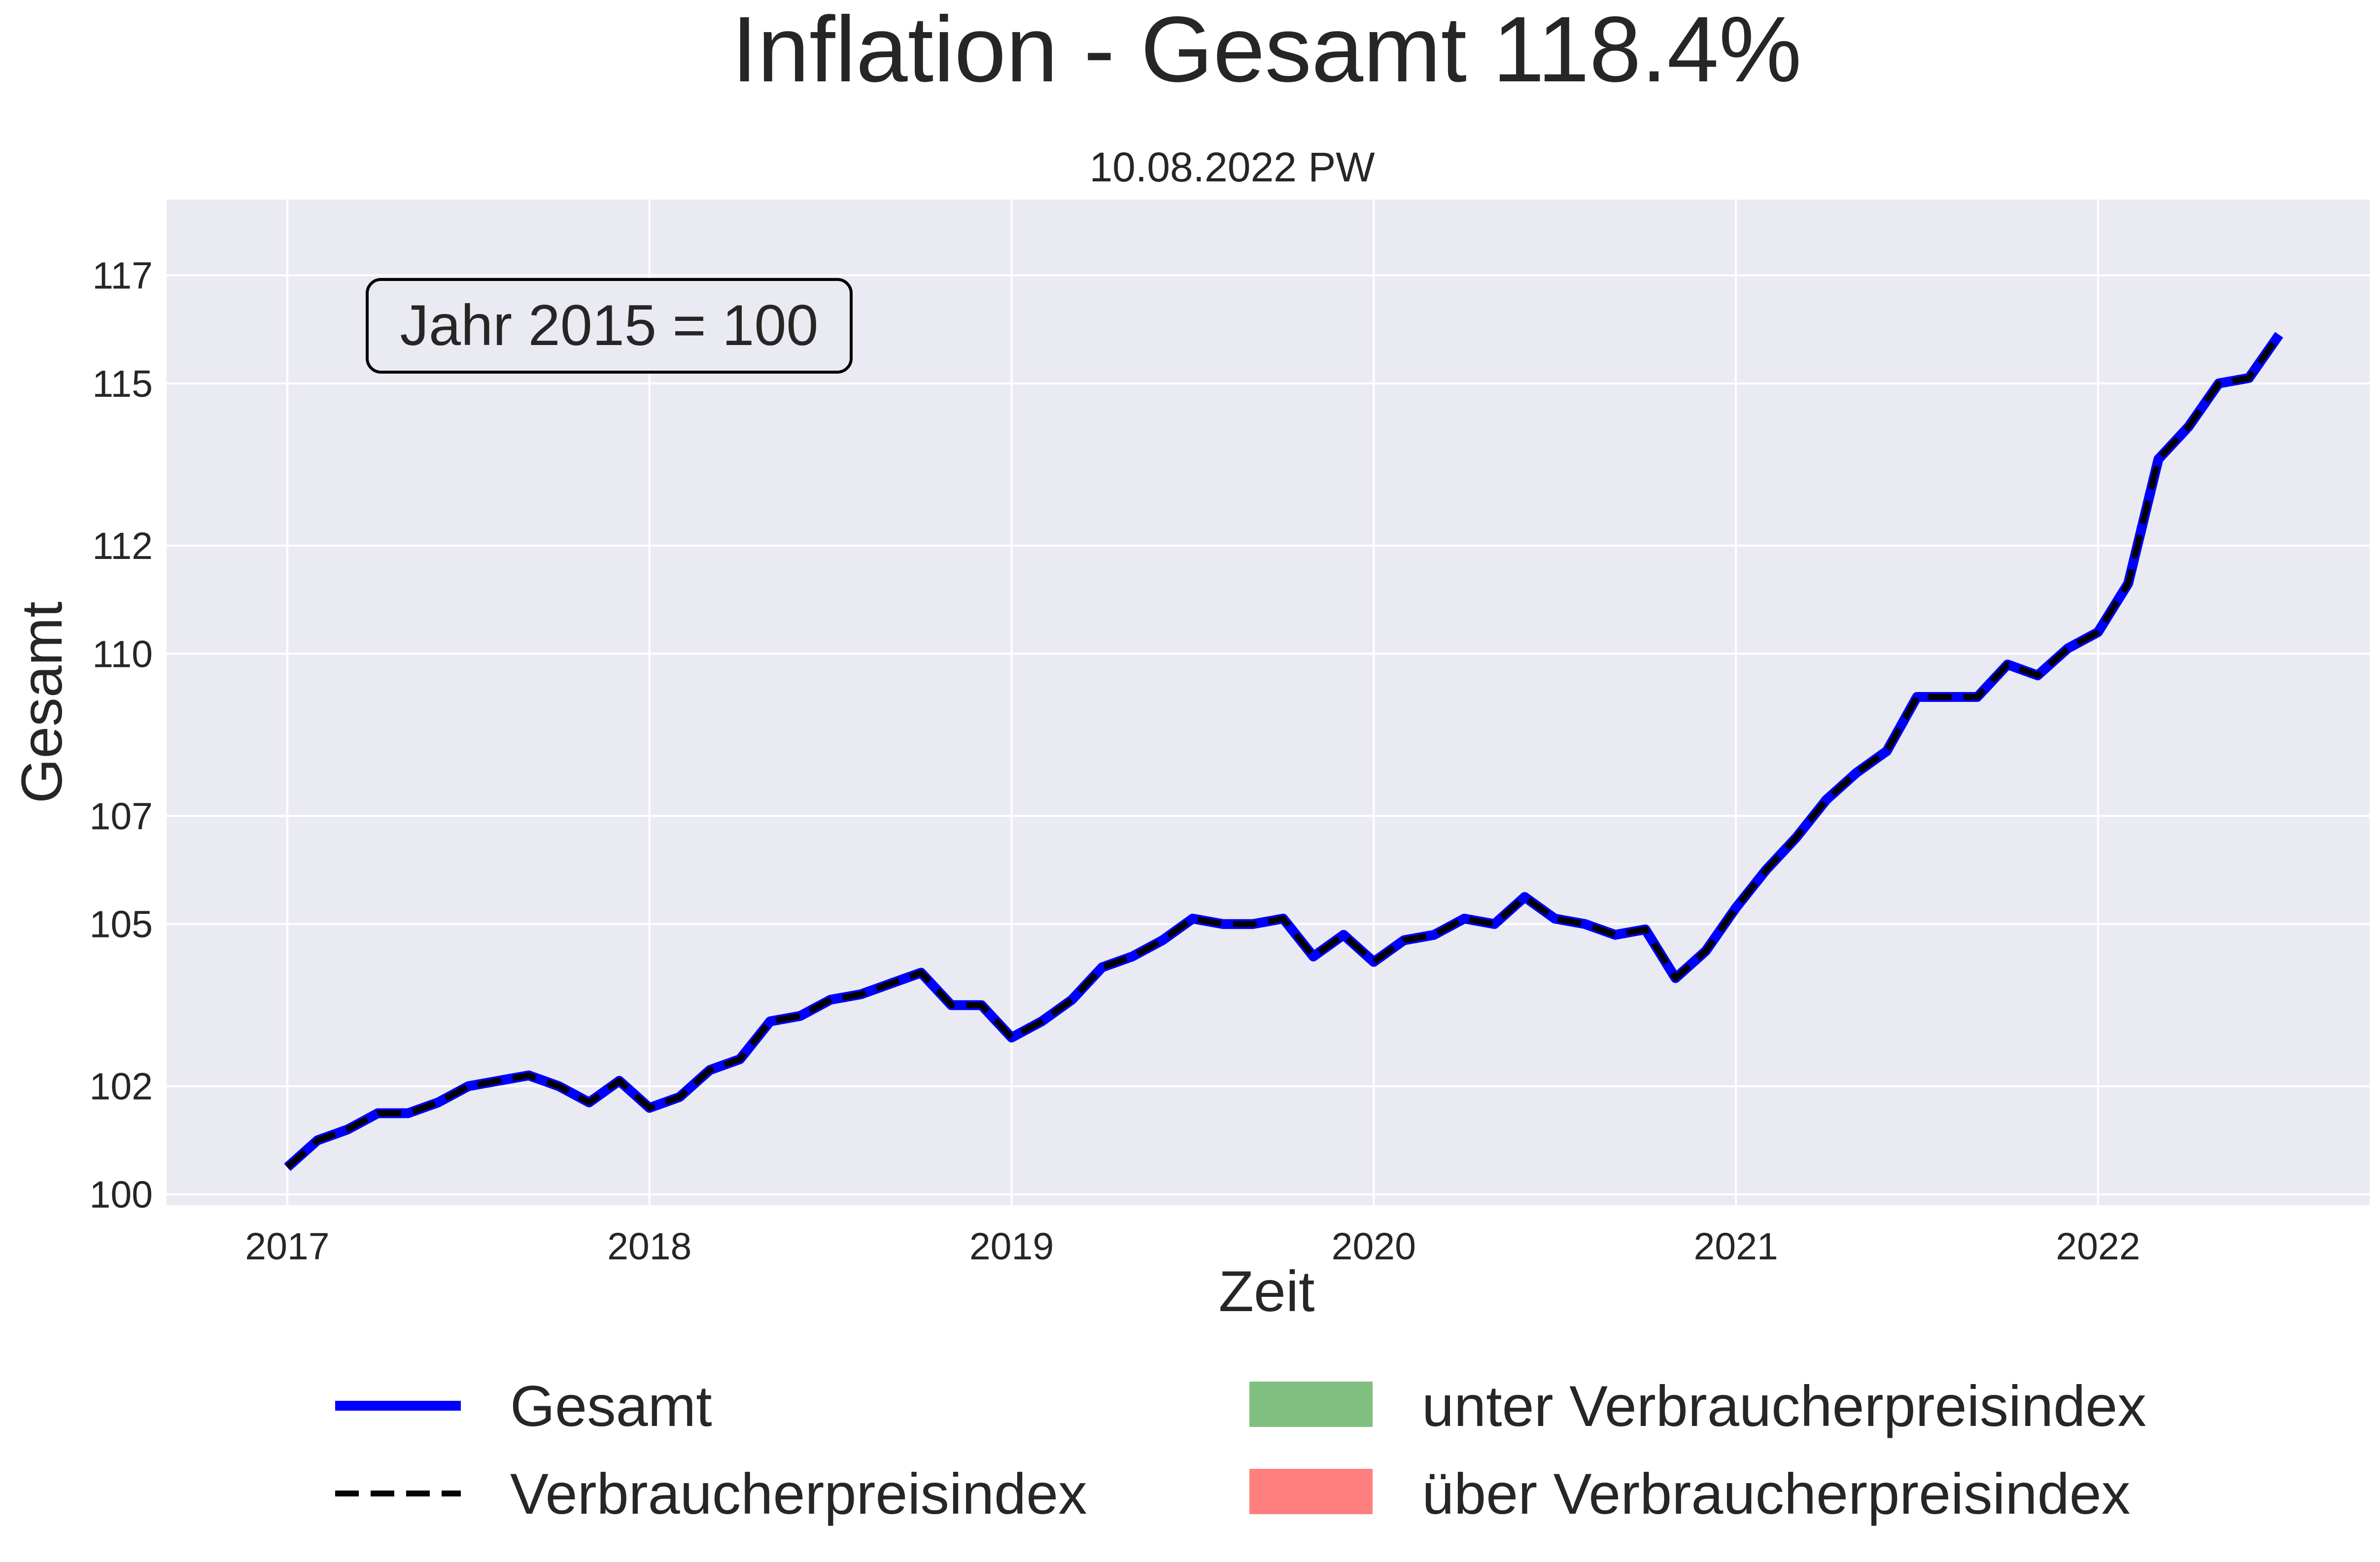 The image size is (2380, 1562). Describe the element at coordinates (1311, 1491) in the screenshot. I see `legend-swatch-ueber` at that location.